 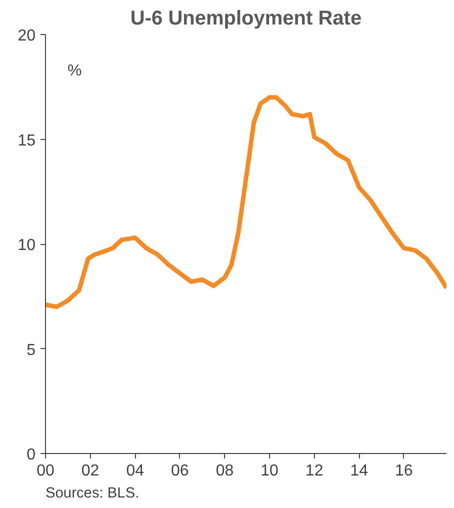 What do you see at coordinates (31, 350) in the screenshot?
I see `y-tick-label: 5` at bounding box center [31, 350].